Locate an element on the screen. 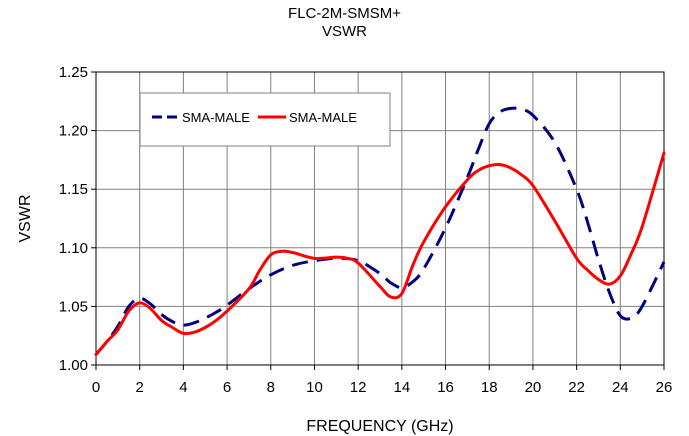 Image resolution: width=689 pixels, height=436 pixels. x-tick-label: 26 is located at coordinates (664, 387).